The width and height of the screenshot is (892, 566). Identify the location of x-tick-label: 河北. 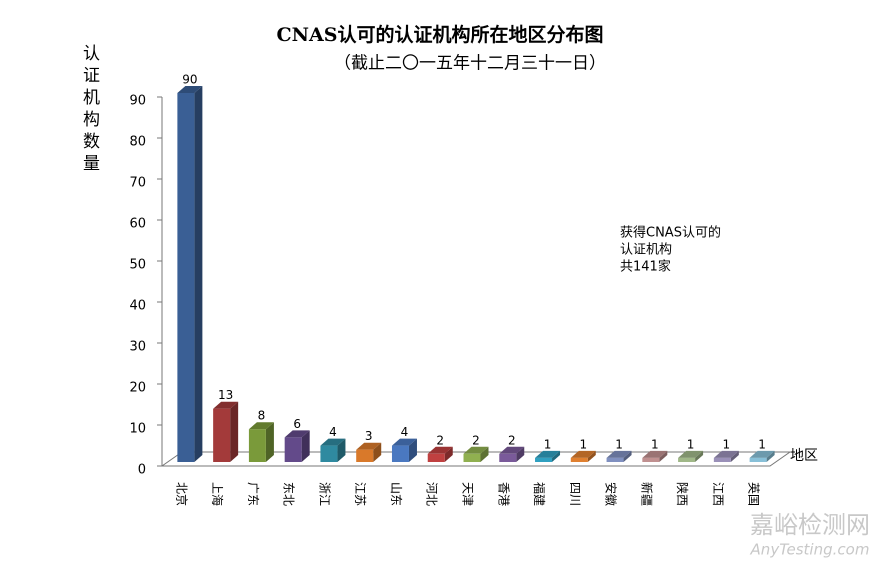
(432, 494).